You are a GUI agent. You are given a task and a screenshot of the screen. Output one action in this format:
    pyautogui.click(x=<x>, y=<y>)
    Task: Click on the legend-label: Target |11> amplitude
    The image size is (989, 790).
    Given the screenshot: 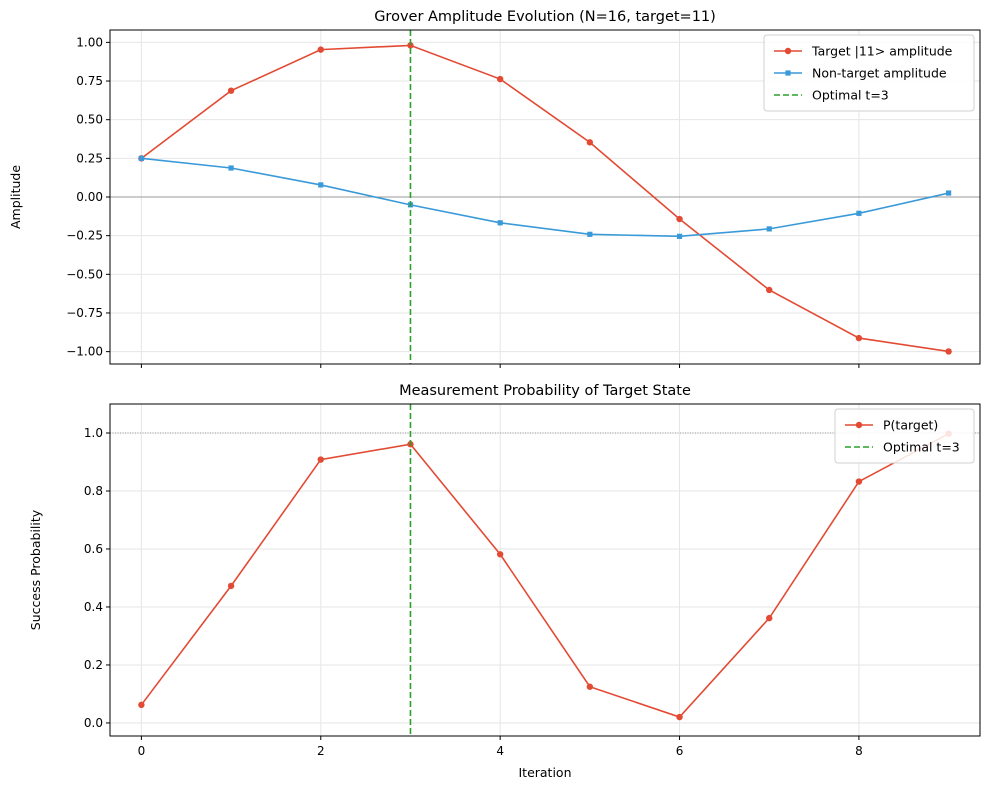 What is the action you would take?
    pyautogui.click(x=882, y=51)
    